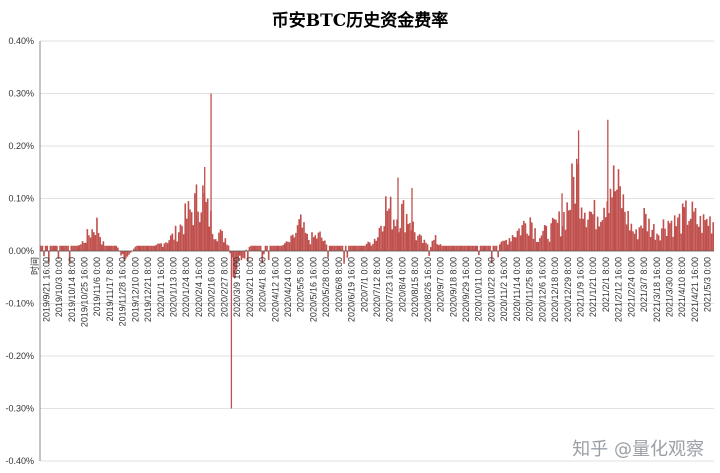 The height and width of the screenshot is (473, 720). What do you see at coordinates (19, 304) in the screenshot?
I see `y-tick-label: -0.10%` at bounding box center [19, 304].